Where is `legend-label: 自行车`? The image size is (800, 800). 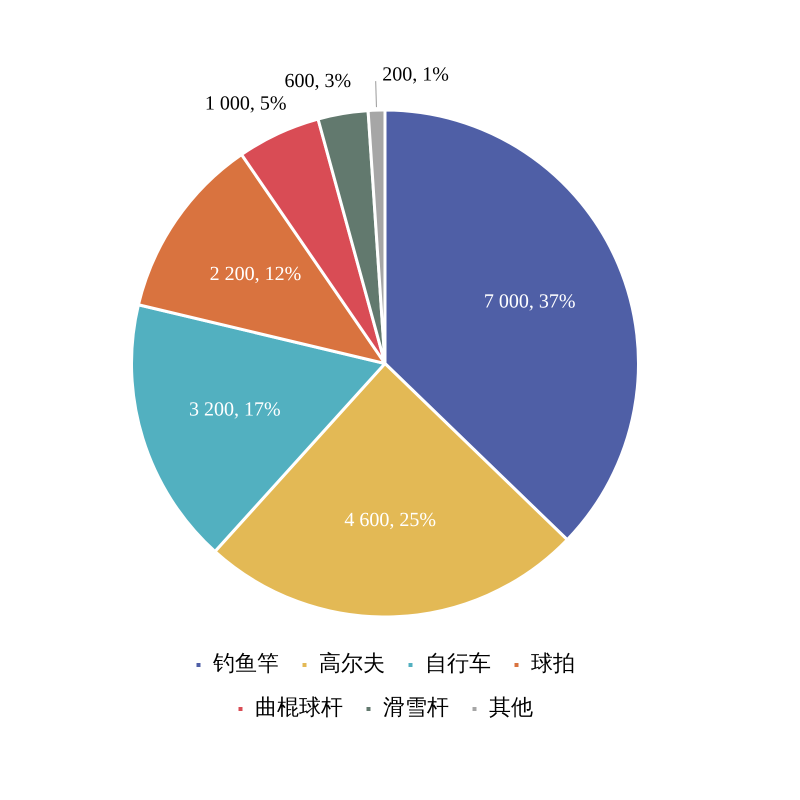 legend-label: 自行车 is located at coordinates (458, 664).